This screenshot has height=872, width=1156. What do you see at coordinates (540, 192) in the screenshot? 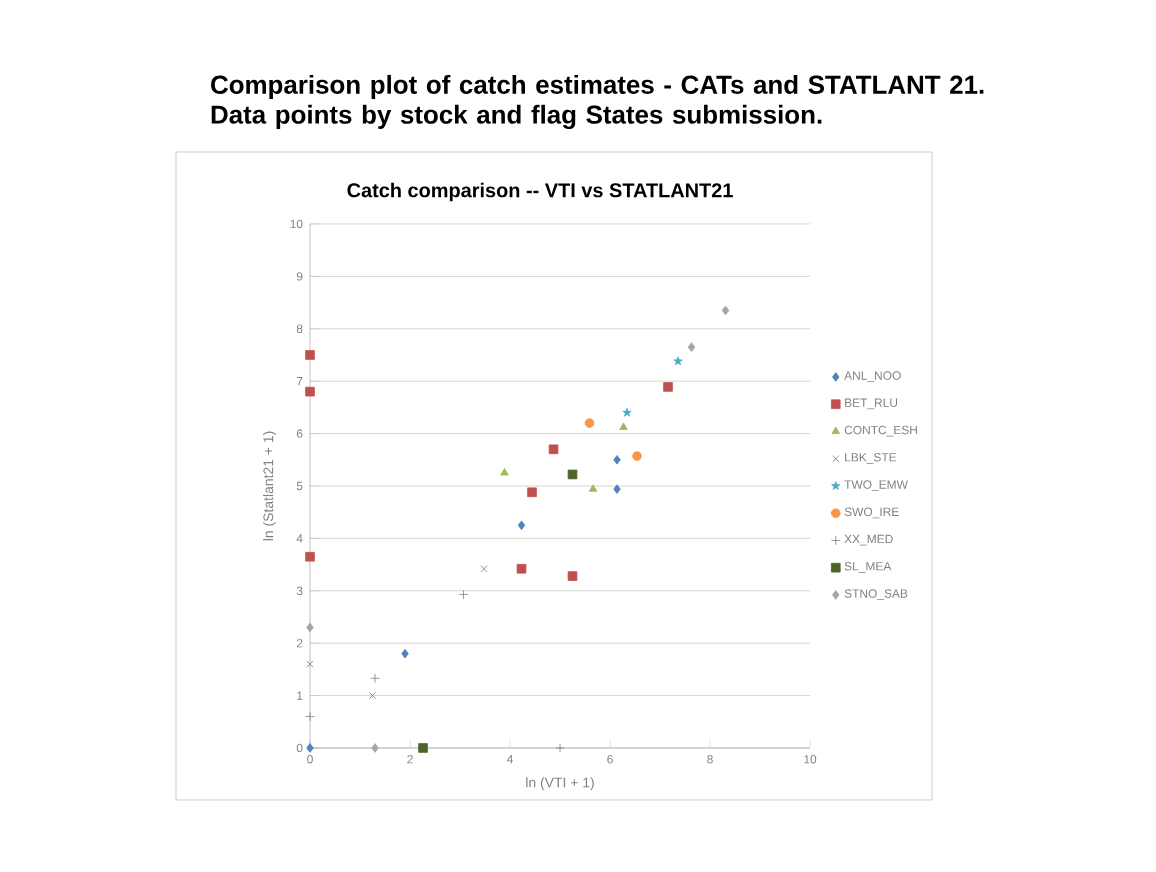
I see `chart-subtitle: Catch comparison -- VTI vs STATLANT21` at bounding box center [540, 192].